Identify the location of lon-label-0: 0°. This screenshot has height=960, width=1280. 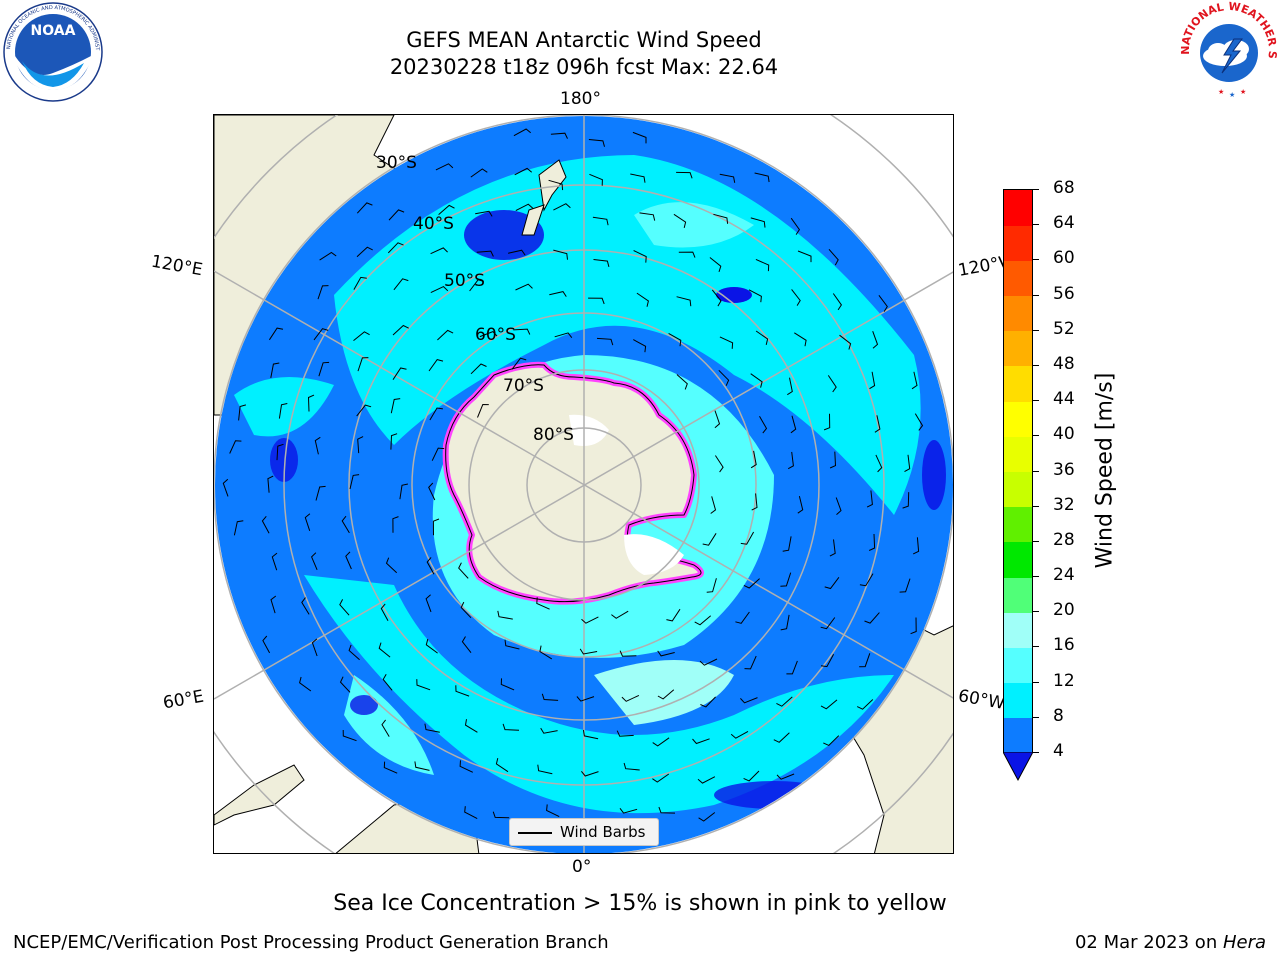
(582, 867).